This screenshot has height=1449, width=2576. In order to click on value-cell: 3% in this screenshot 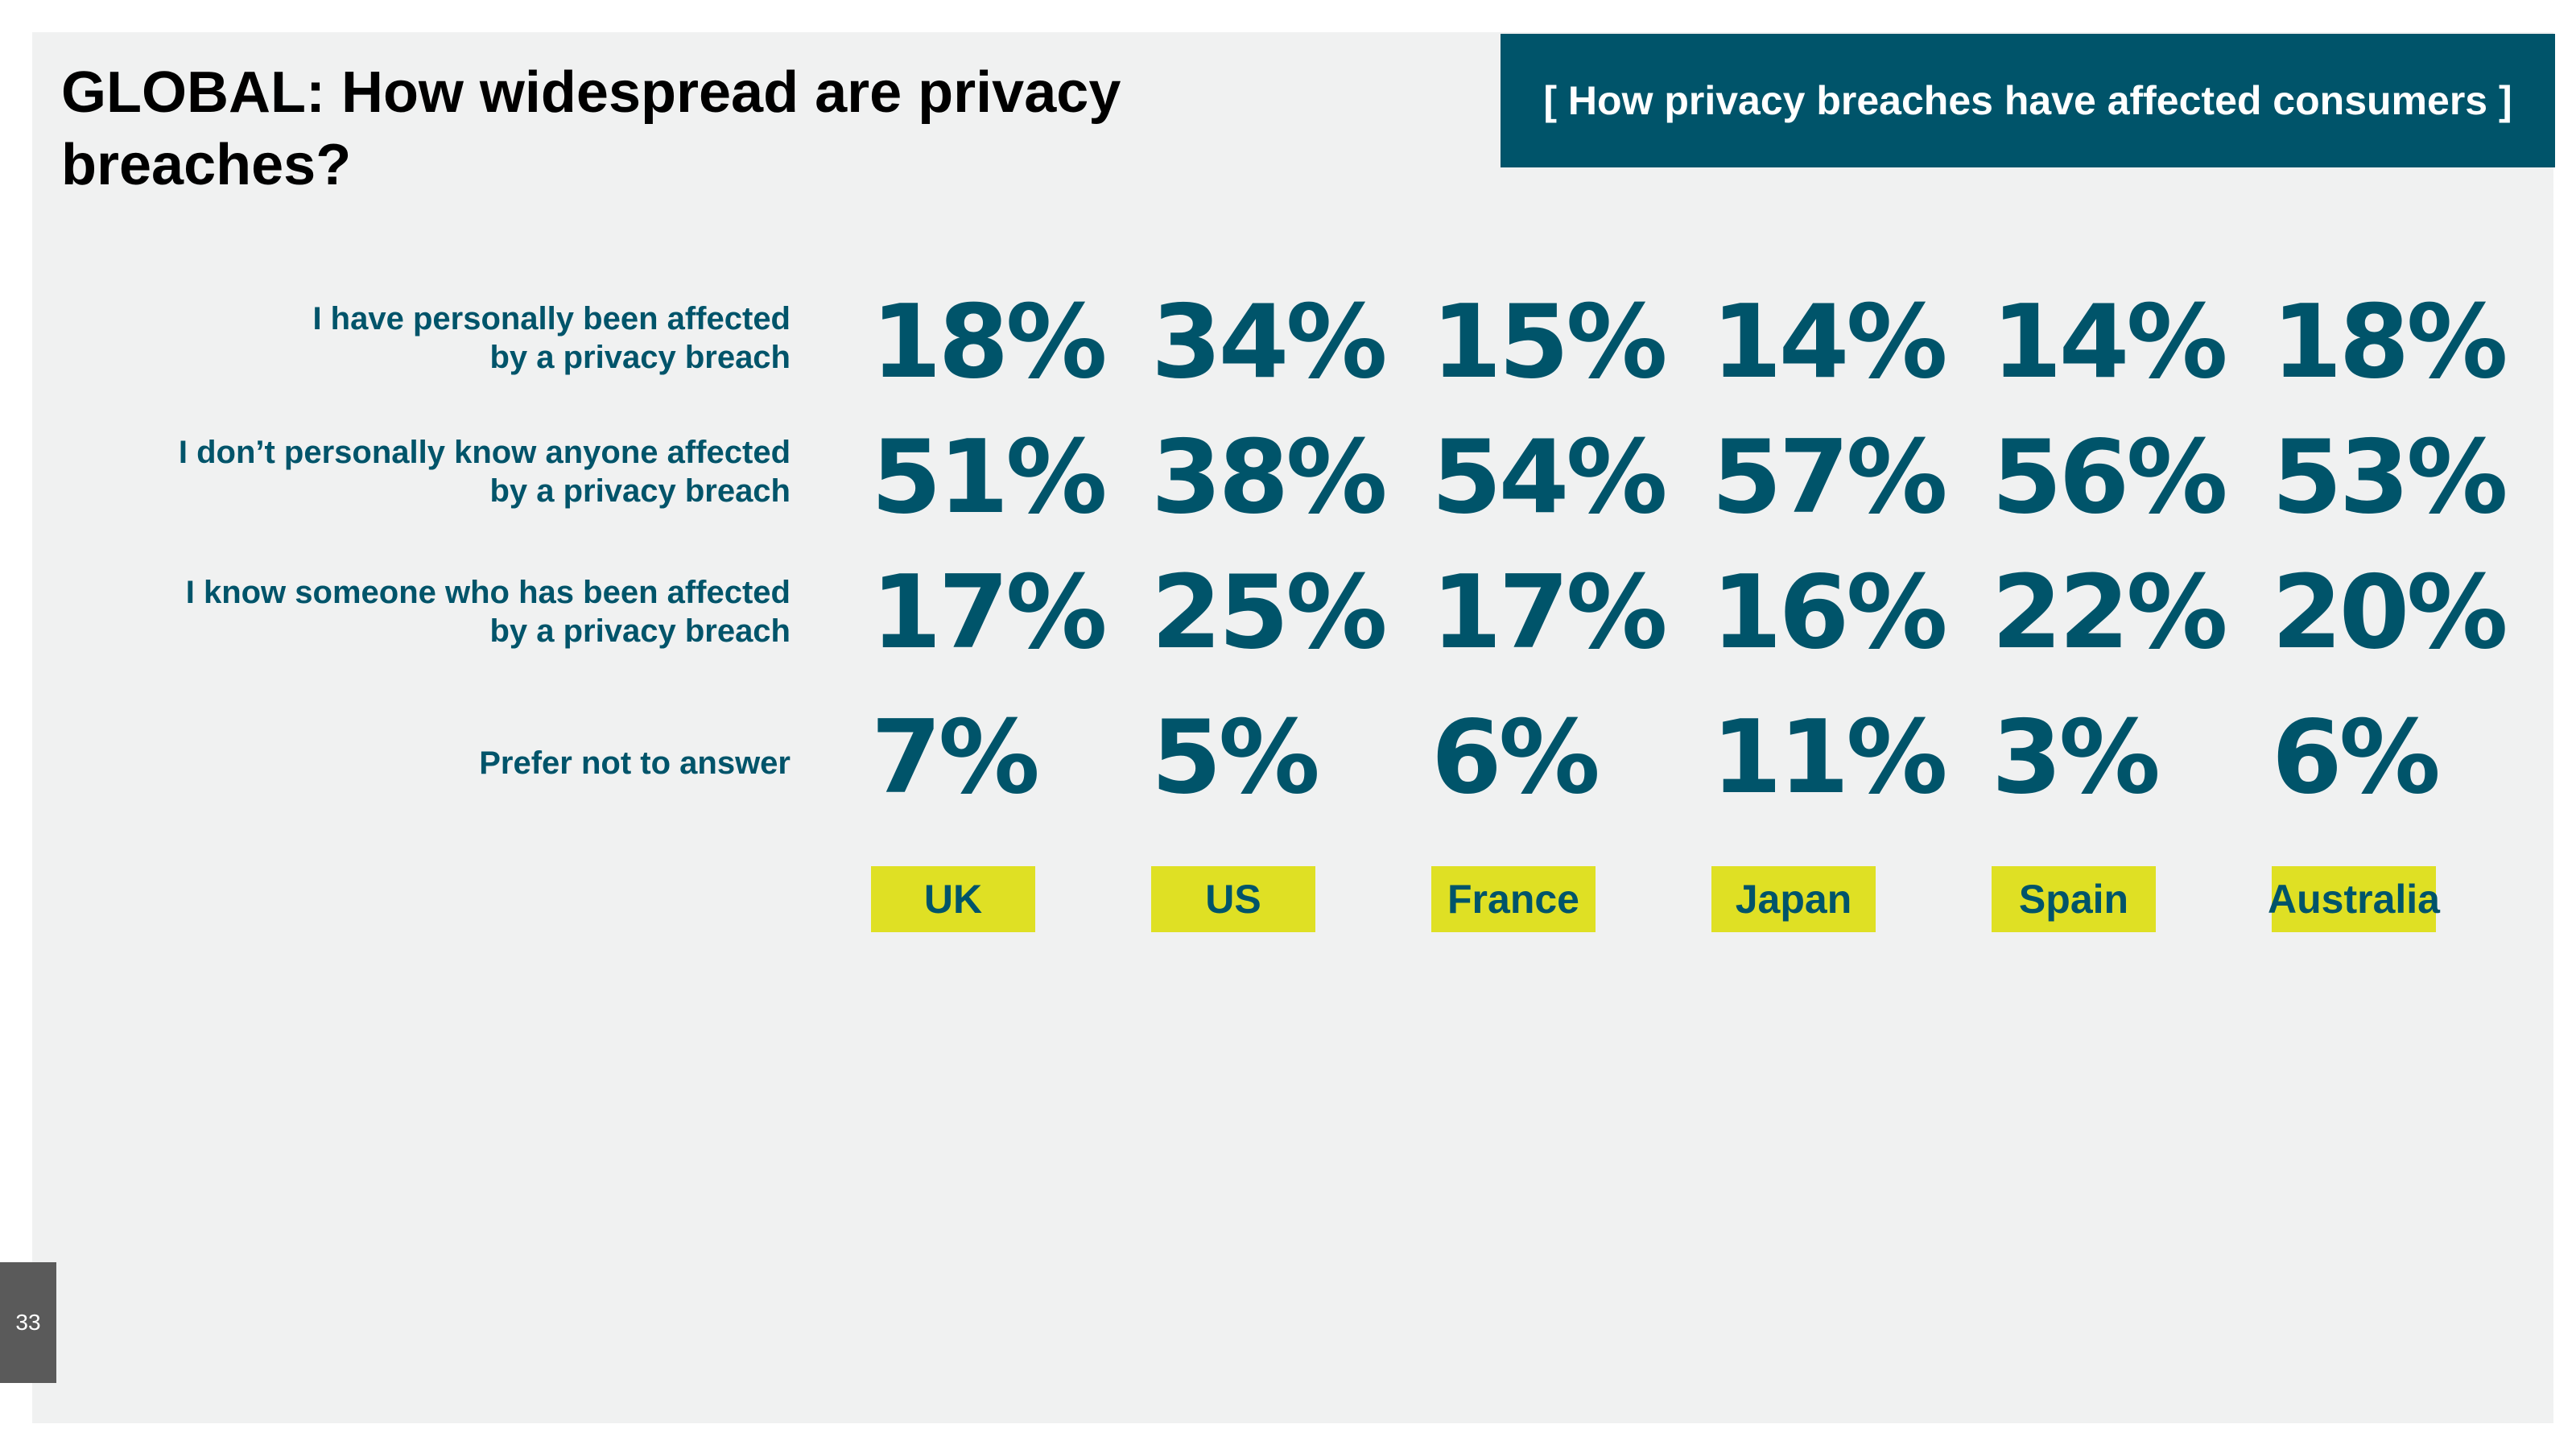, I will do `click(2076, 757)`.